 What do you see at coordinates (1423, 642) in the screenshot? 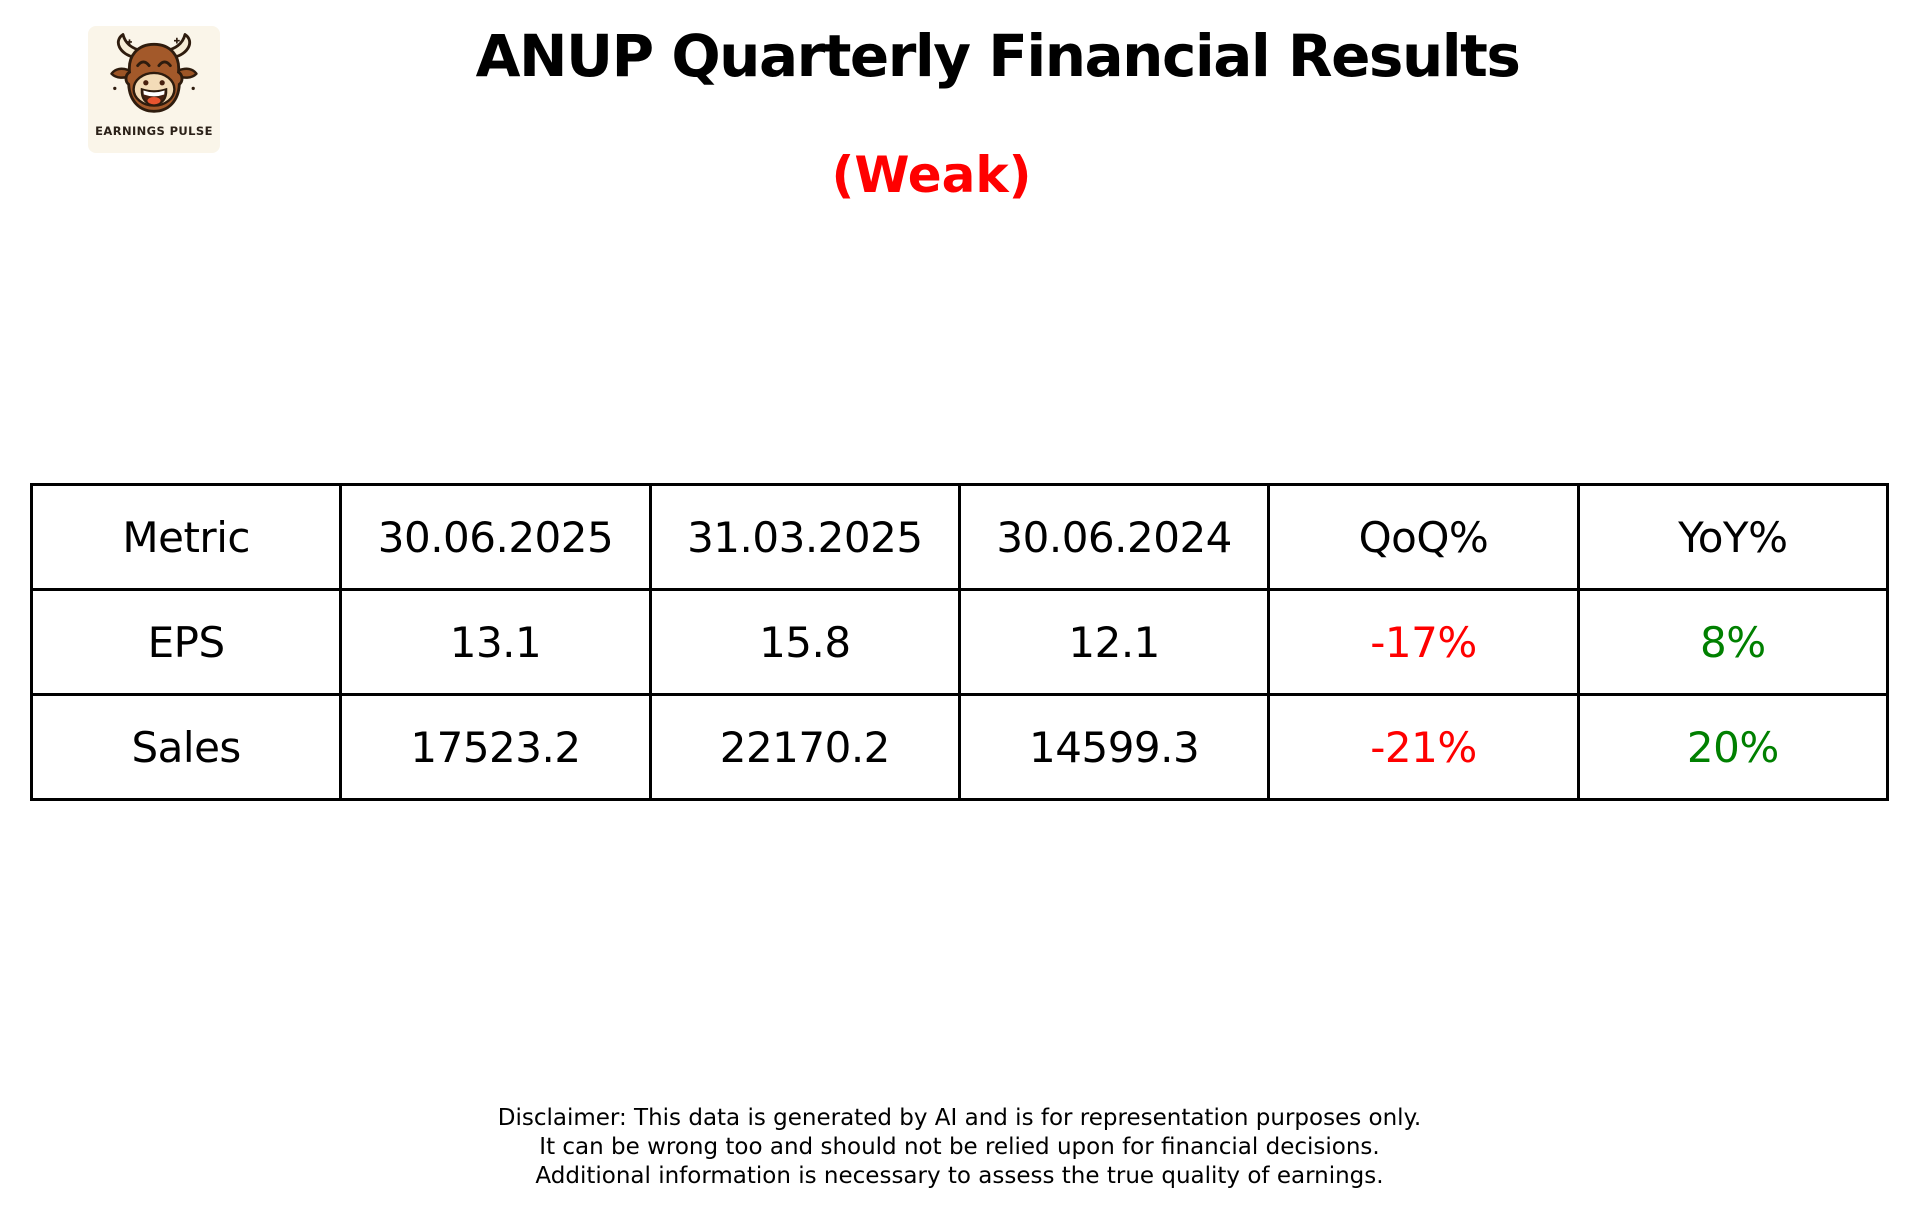
I see `eps-qoq-change: -17%` at bounding box center [1423, 642].